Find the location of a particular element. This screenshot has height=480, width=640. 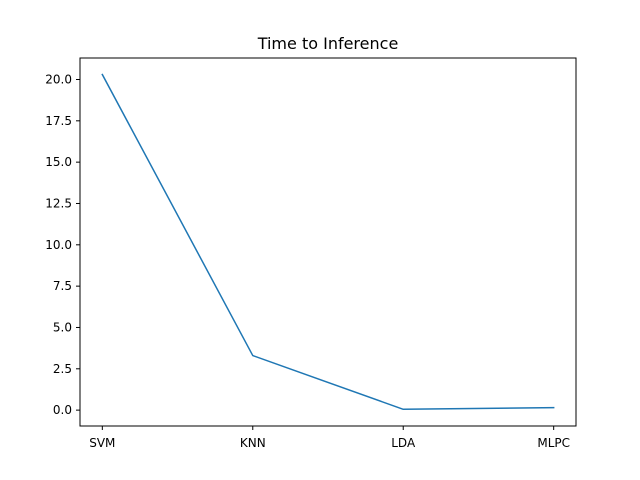

x-tick-label: MLPC is located at coordinates (553, 443).